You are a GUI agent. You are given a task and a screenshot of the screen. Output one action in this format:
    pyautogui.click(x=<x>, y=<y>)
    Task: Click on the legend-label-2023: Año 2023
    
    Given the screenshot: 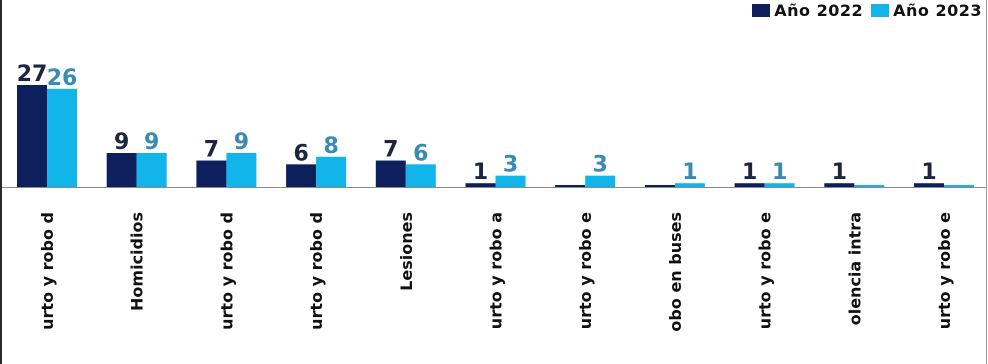 What is the action you would take?
    pyautogui.click(x=937, y=10)
    